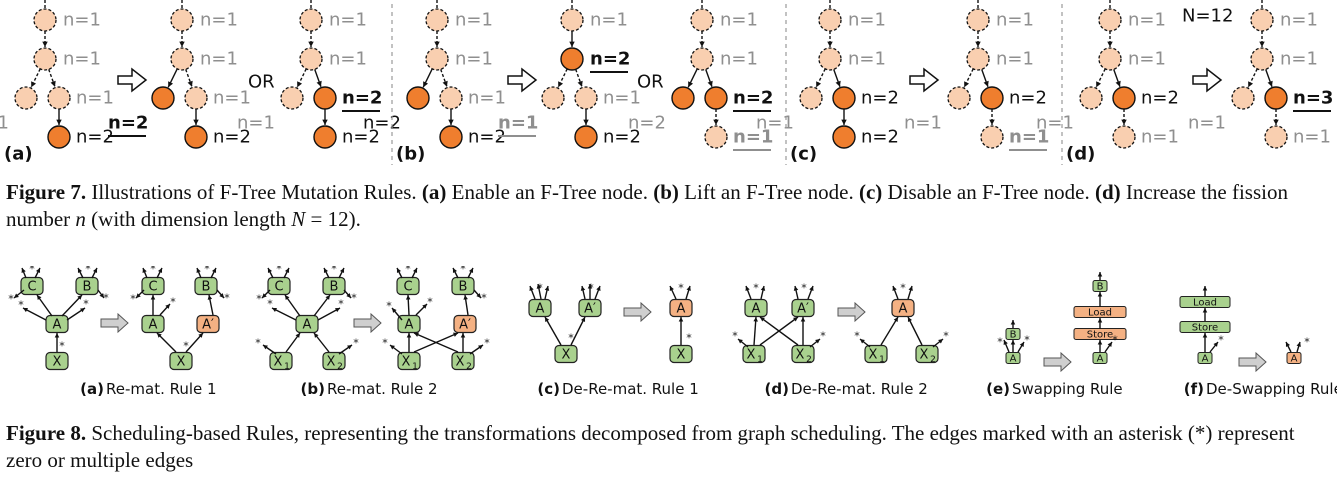 The image size is (1337, 484). I want to click on subcaption-label: (c), so click(548, 389).